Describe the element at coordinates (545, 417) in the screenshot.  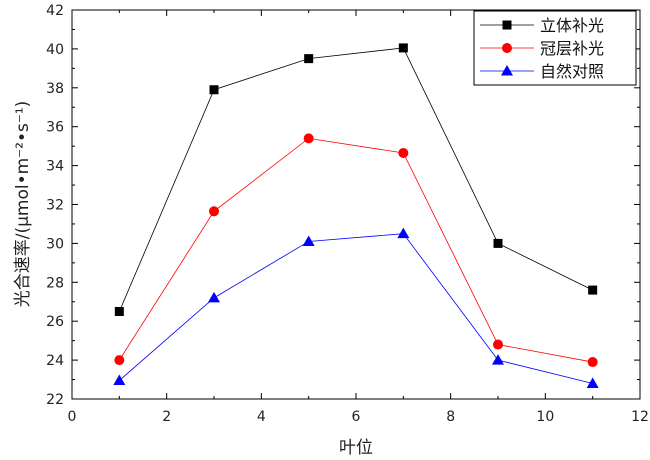
I see `x-tick-label: 10` at that location.